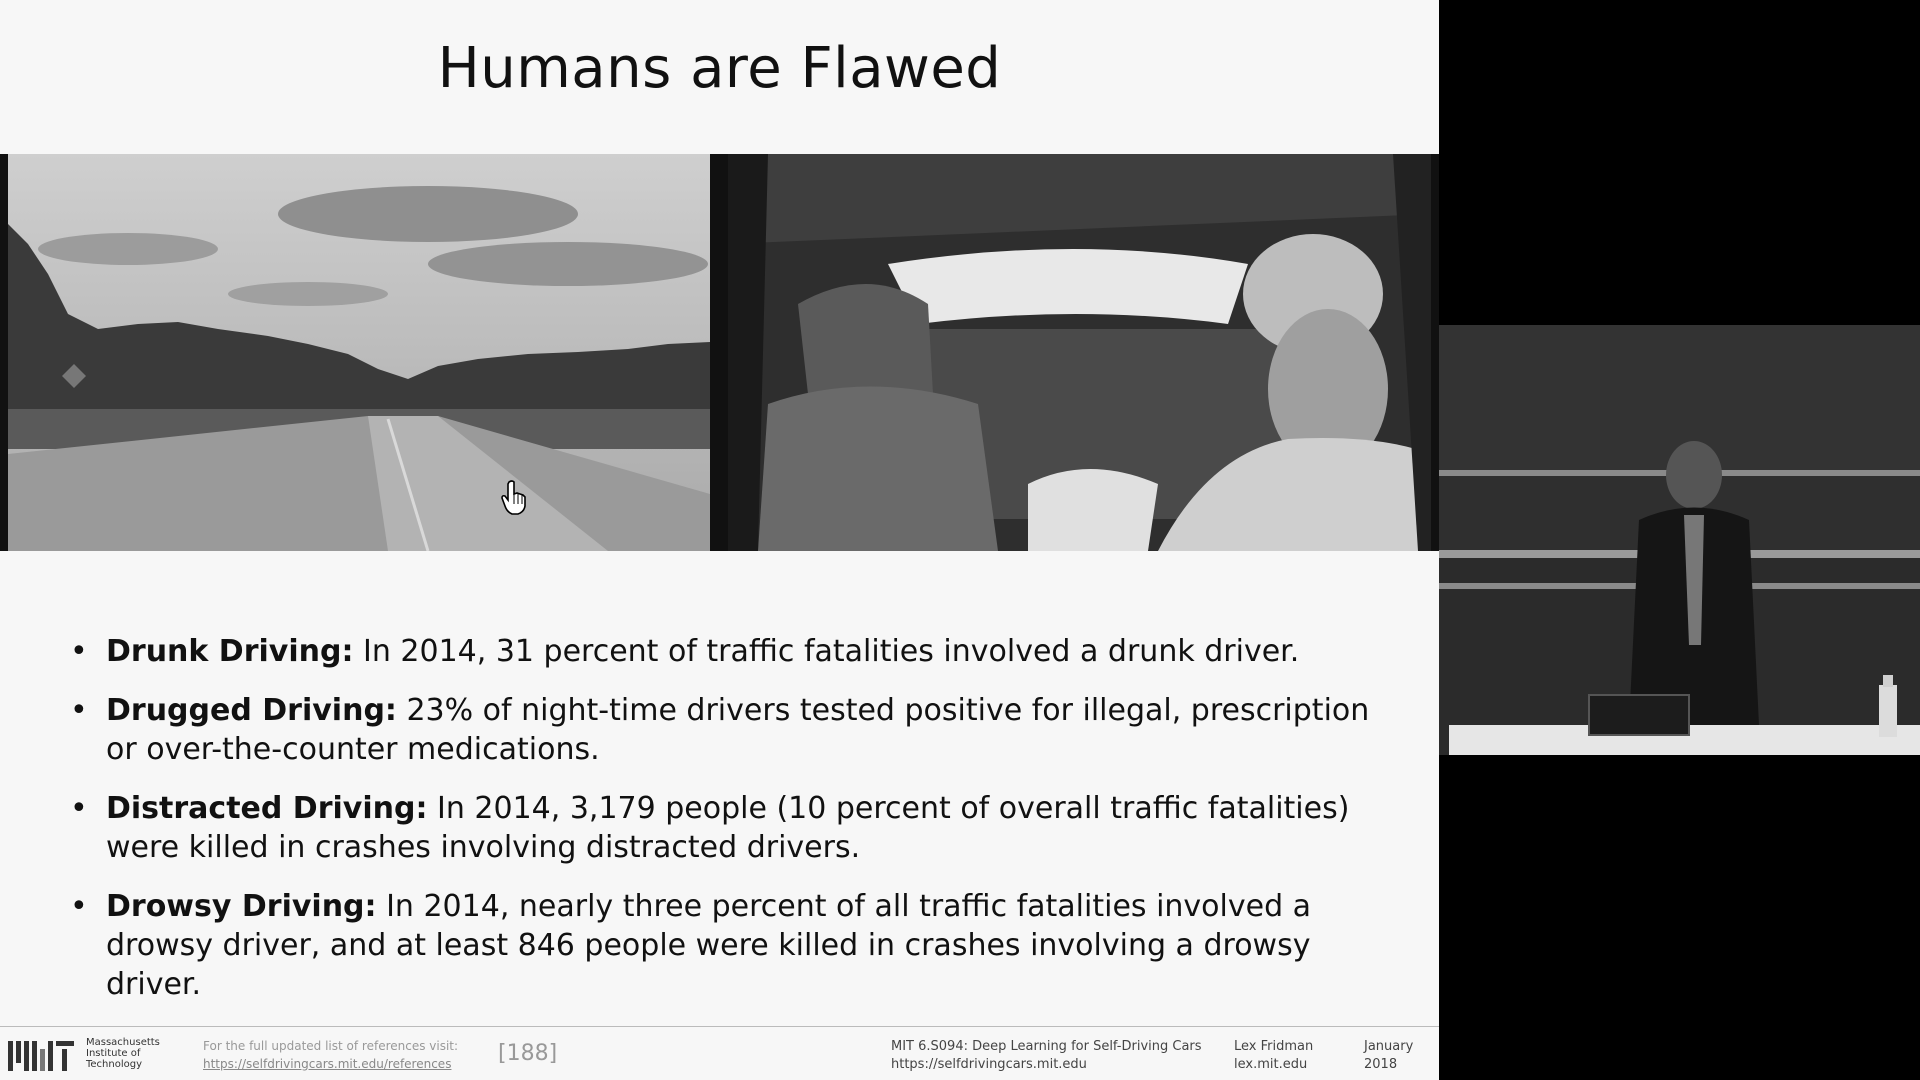  What do you see at coordinates (1273, 1046) in the screenshot?
I see `author-name: Lex Fridman` at bounding box center [1273, 1046].